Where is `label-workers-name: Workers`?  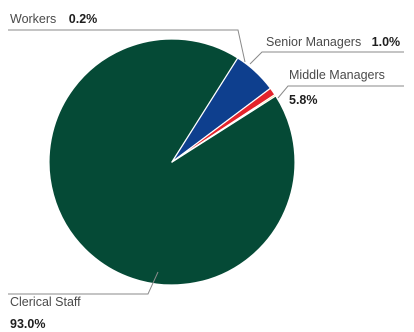 label-workers-name: Workers is located at coordinates (33, 19).